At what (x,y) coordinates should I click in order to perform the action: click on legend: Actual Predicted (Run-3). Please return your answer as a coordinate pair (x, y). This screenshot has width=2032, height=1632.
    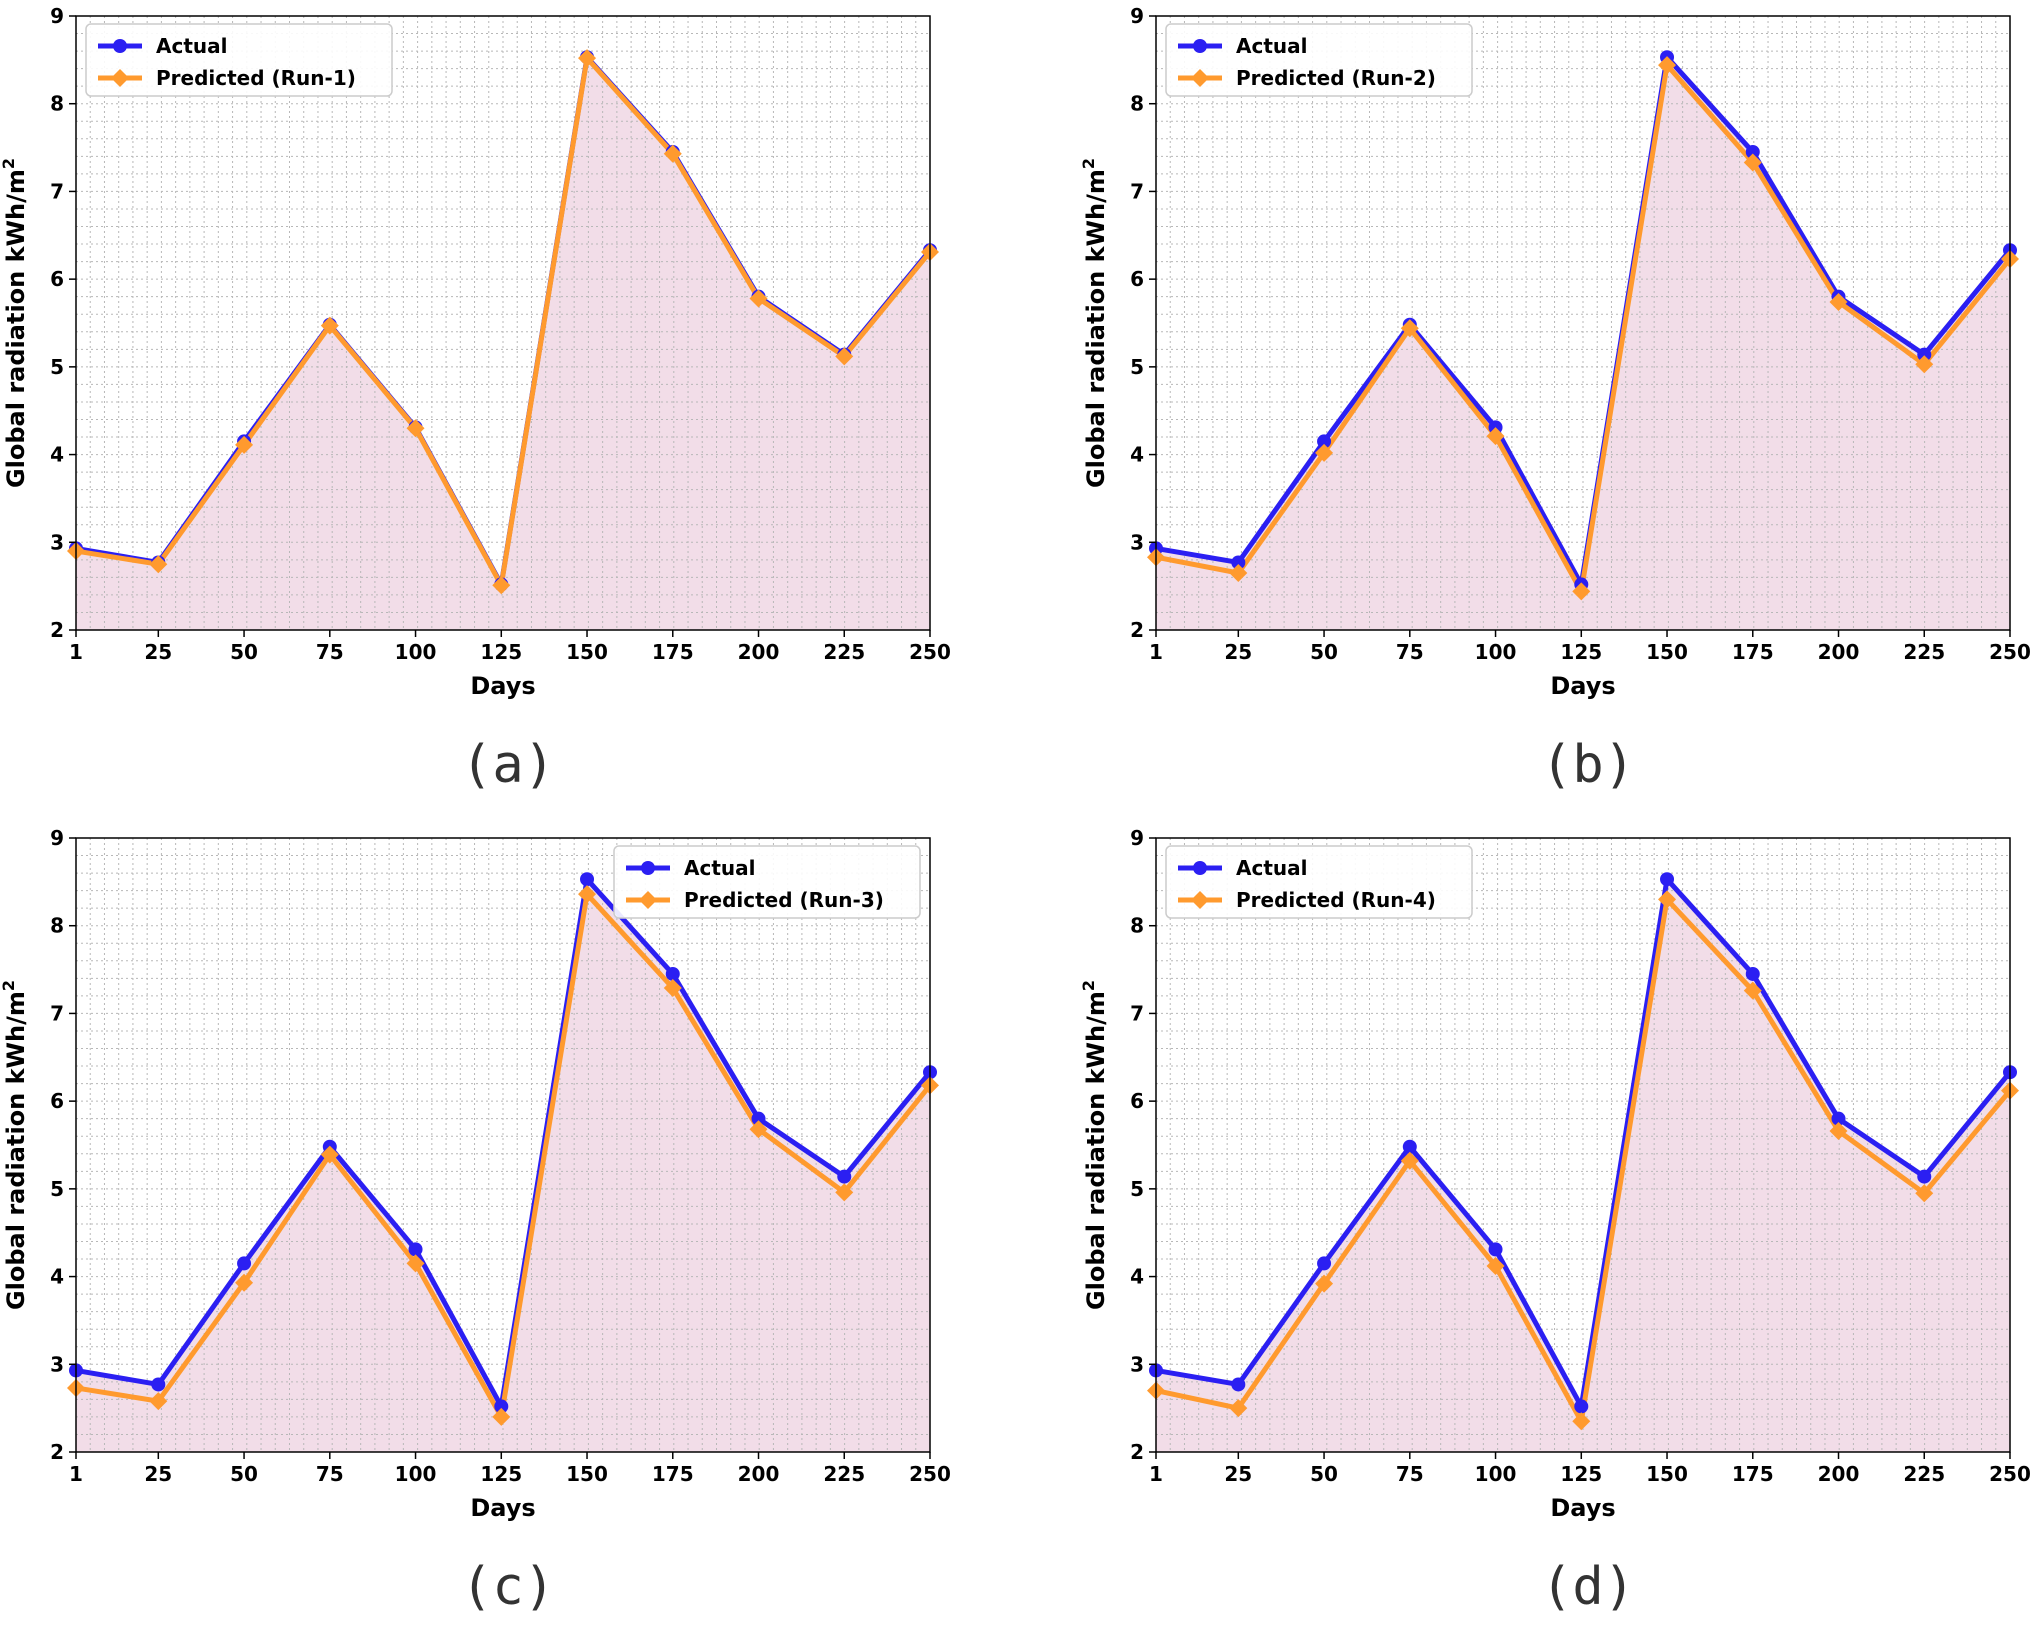
    Looking at the image, I should click on (767, 882).